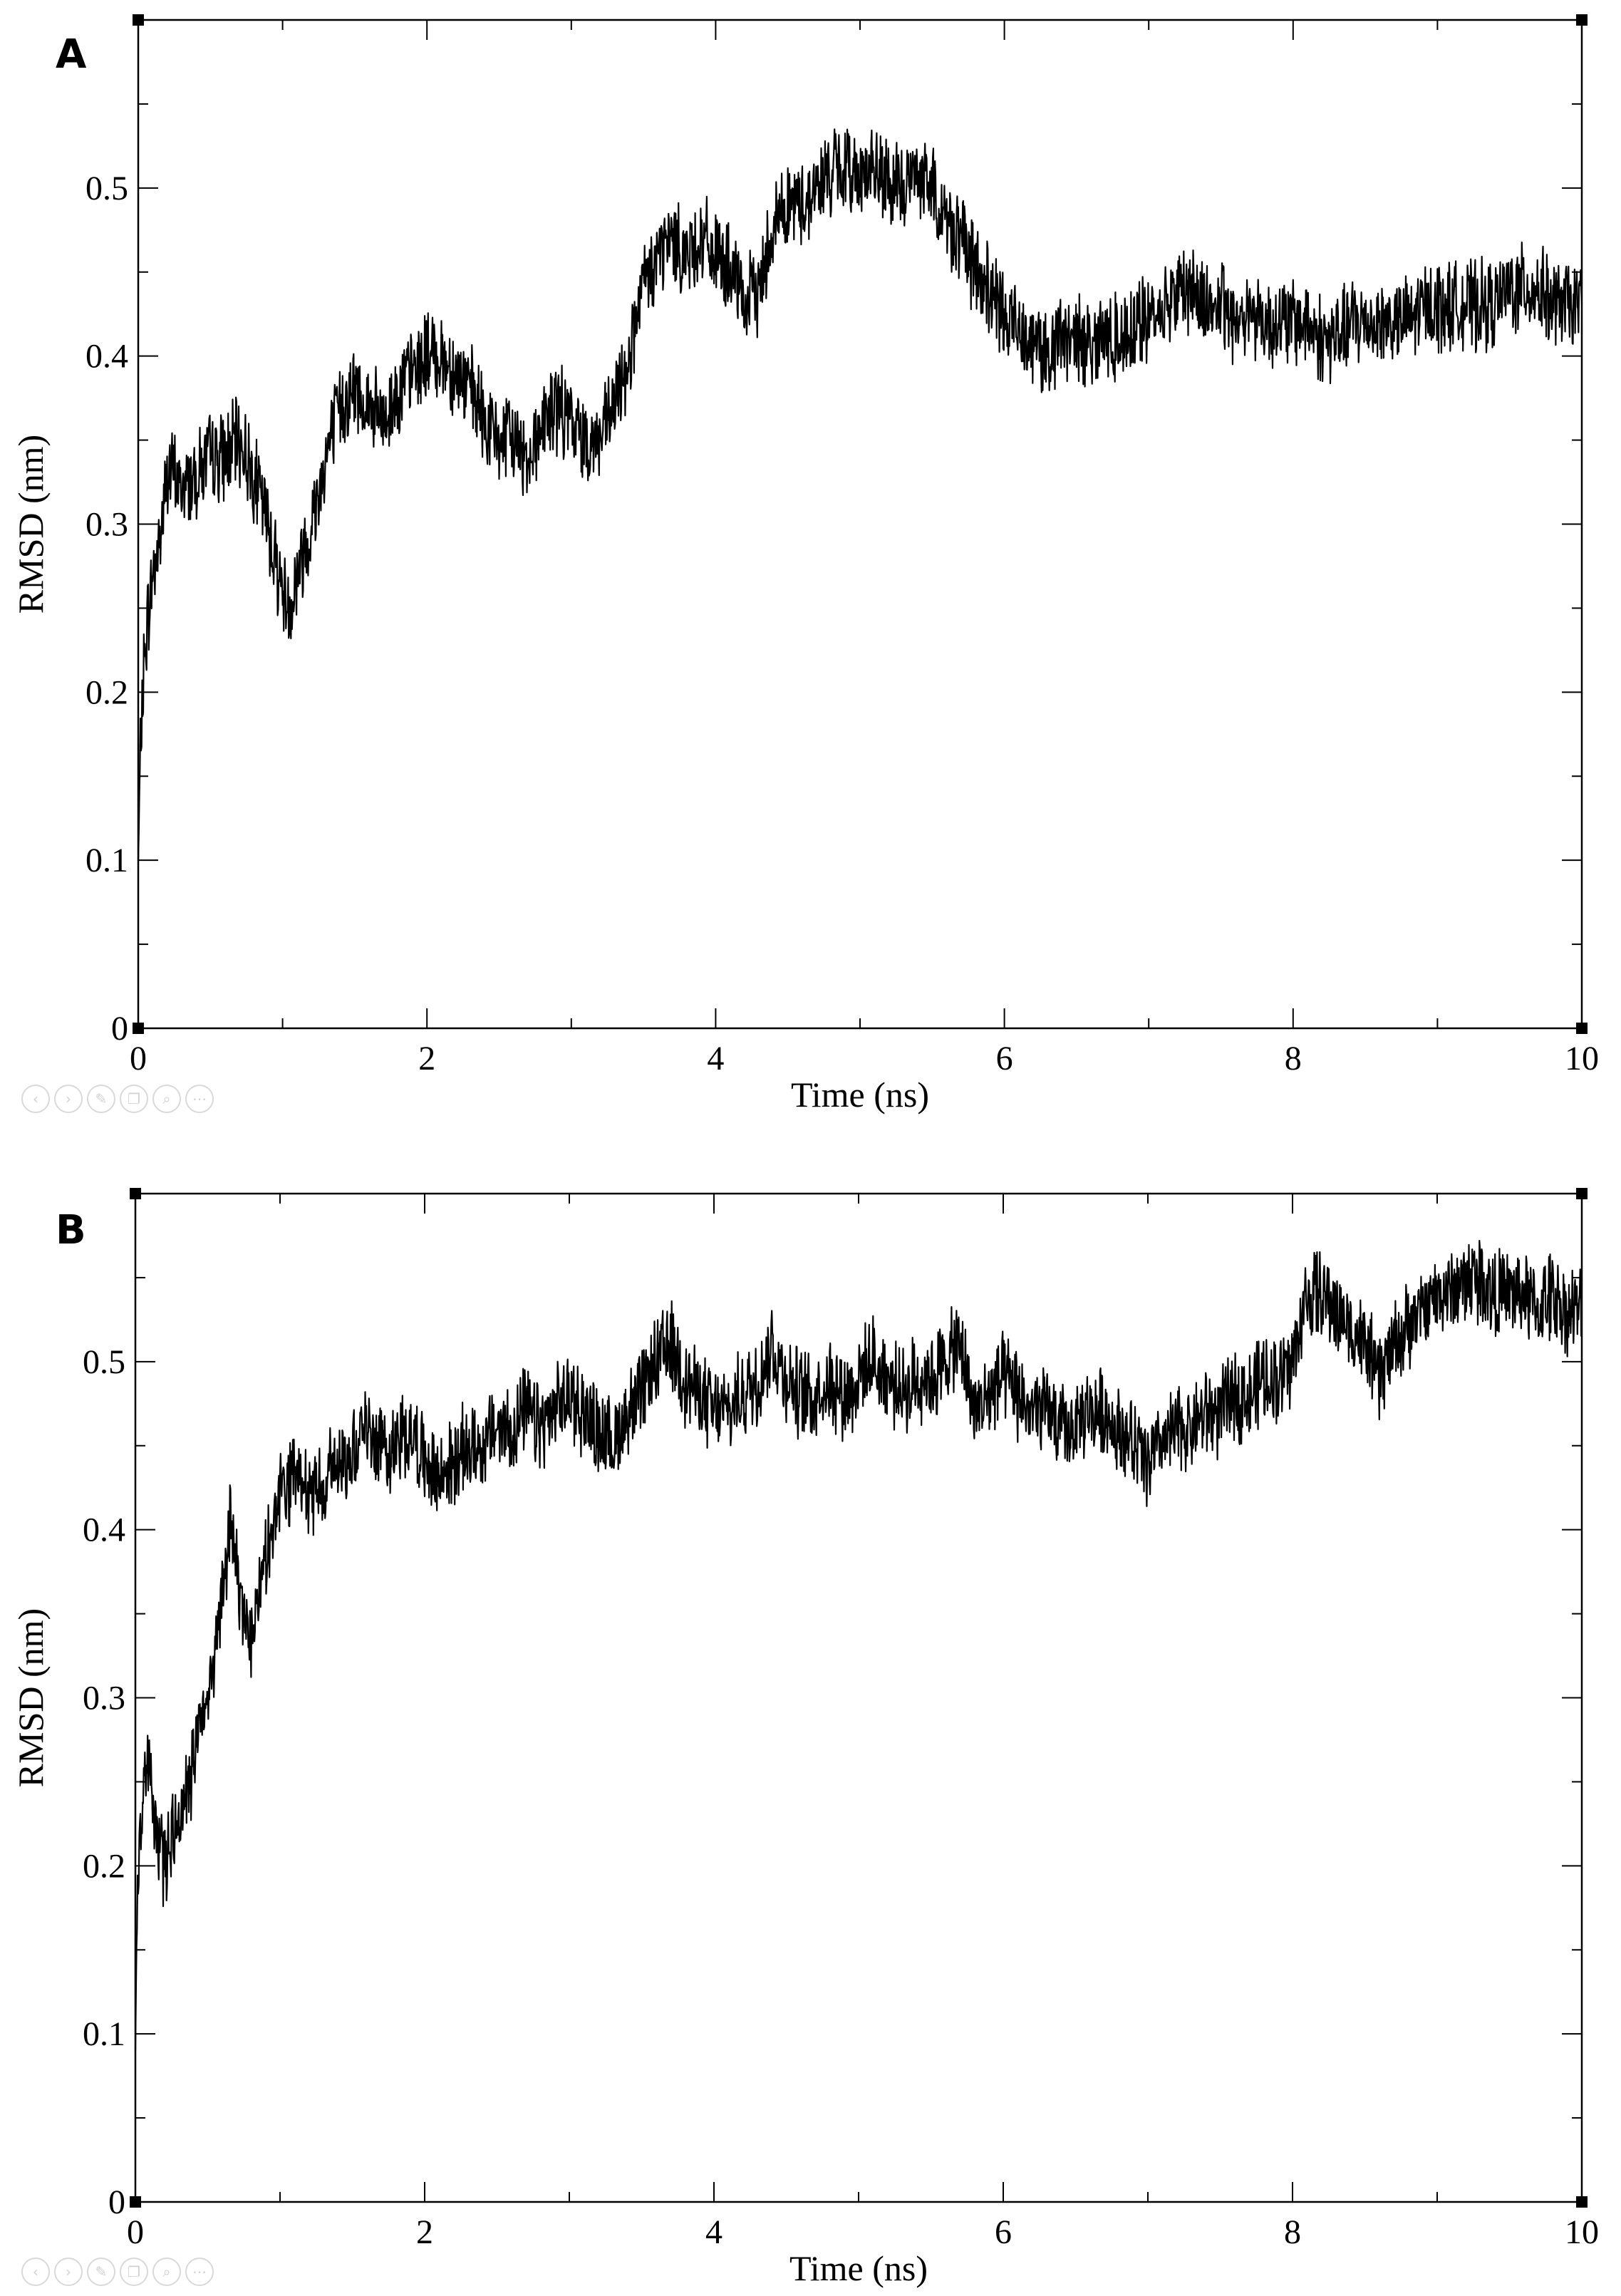 The height and width of the screenshot is (2296, 1621). What do you see at coordinates (117, 2272) in the screenshot?
I see `toolbar-bottom: ‹ › ✎ ❐ ⌕ ⋯` at bounding box center [117, 2272].